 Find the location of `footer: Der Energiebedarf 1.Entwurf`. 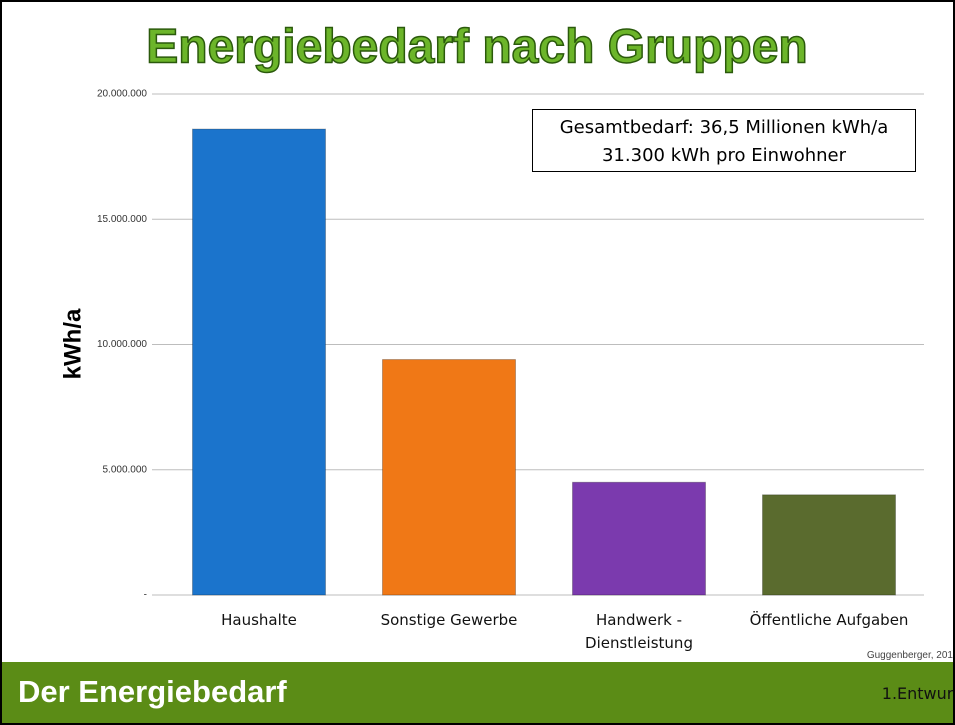

footer: Der Energiebedarf 1.Entwurf is located at coordinates (477, 692).